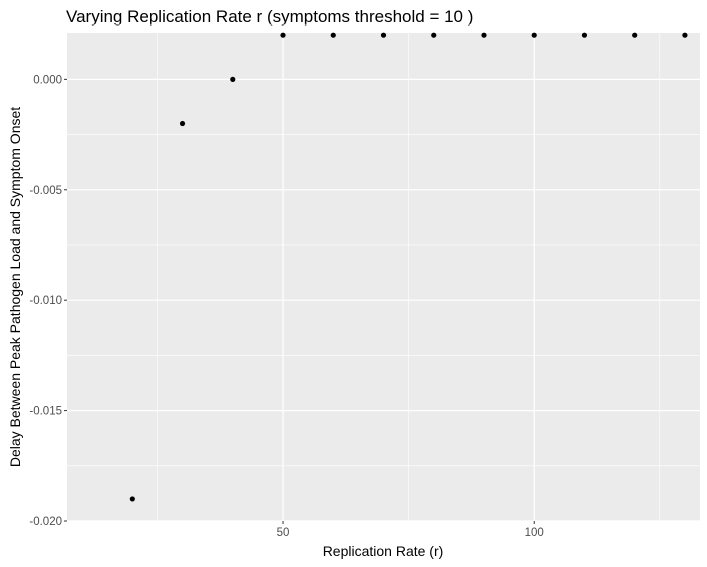 This screenshot has height=567, width=707. Describe the element at coordinates (45, 522) in the screenshot. I see `y-tick-label: -0.020` at that location.